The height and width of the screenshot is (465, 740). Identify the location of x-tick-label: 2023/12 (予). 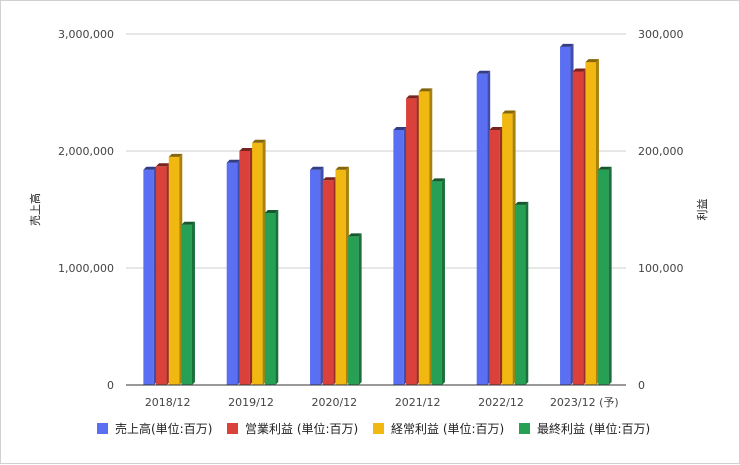
(584, 402).